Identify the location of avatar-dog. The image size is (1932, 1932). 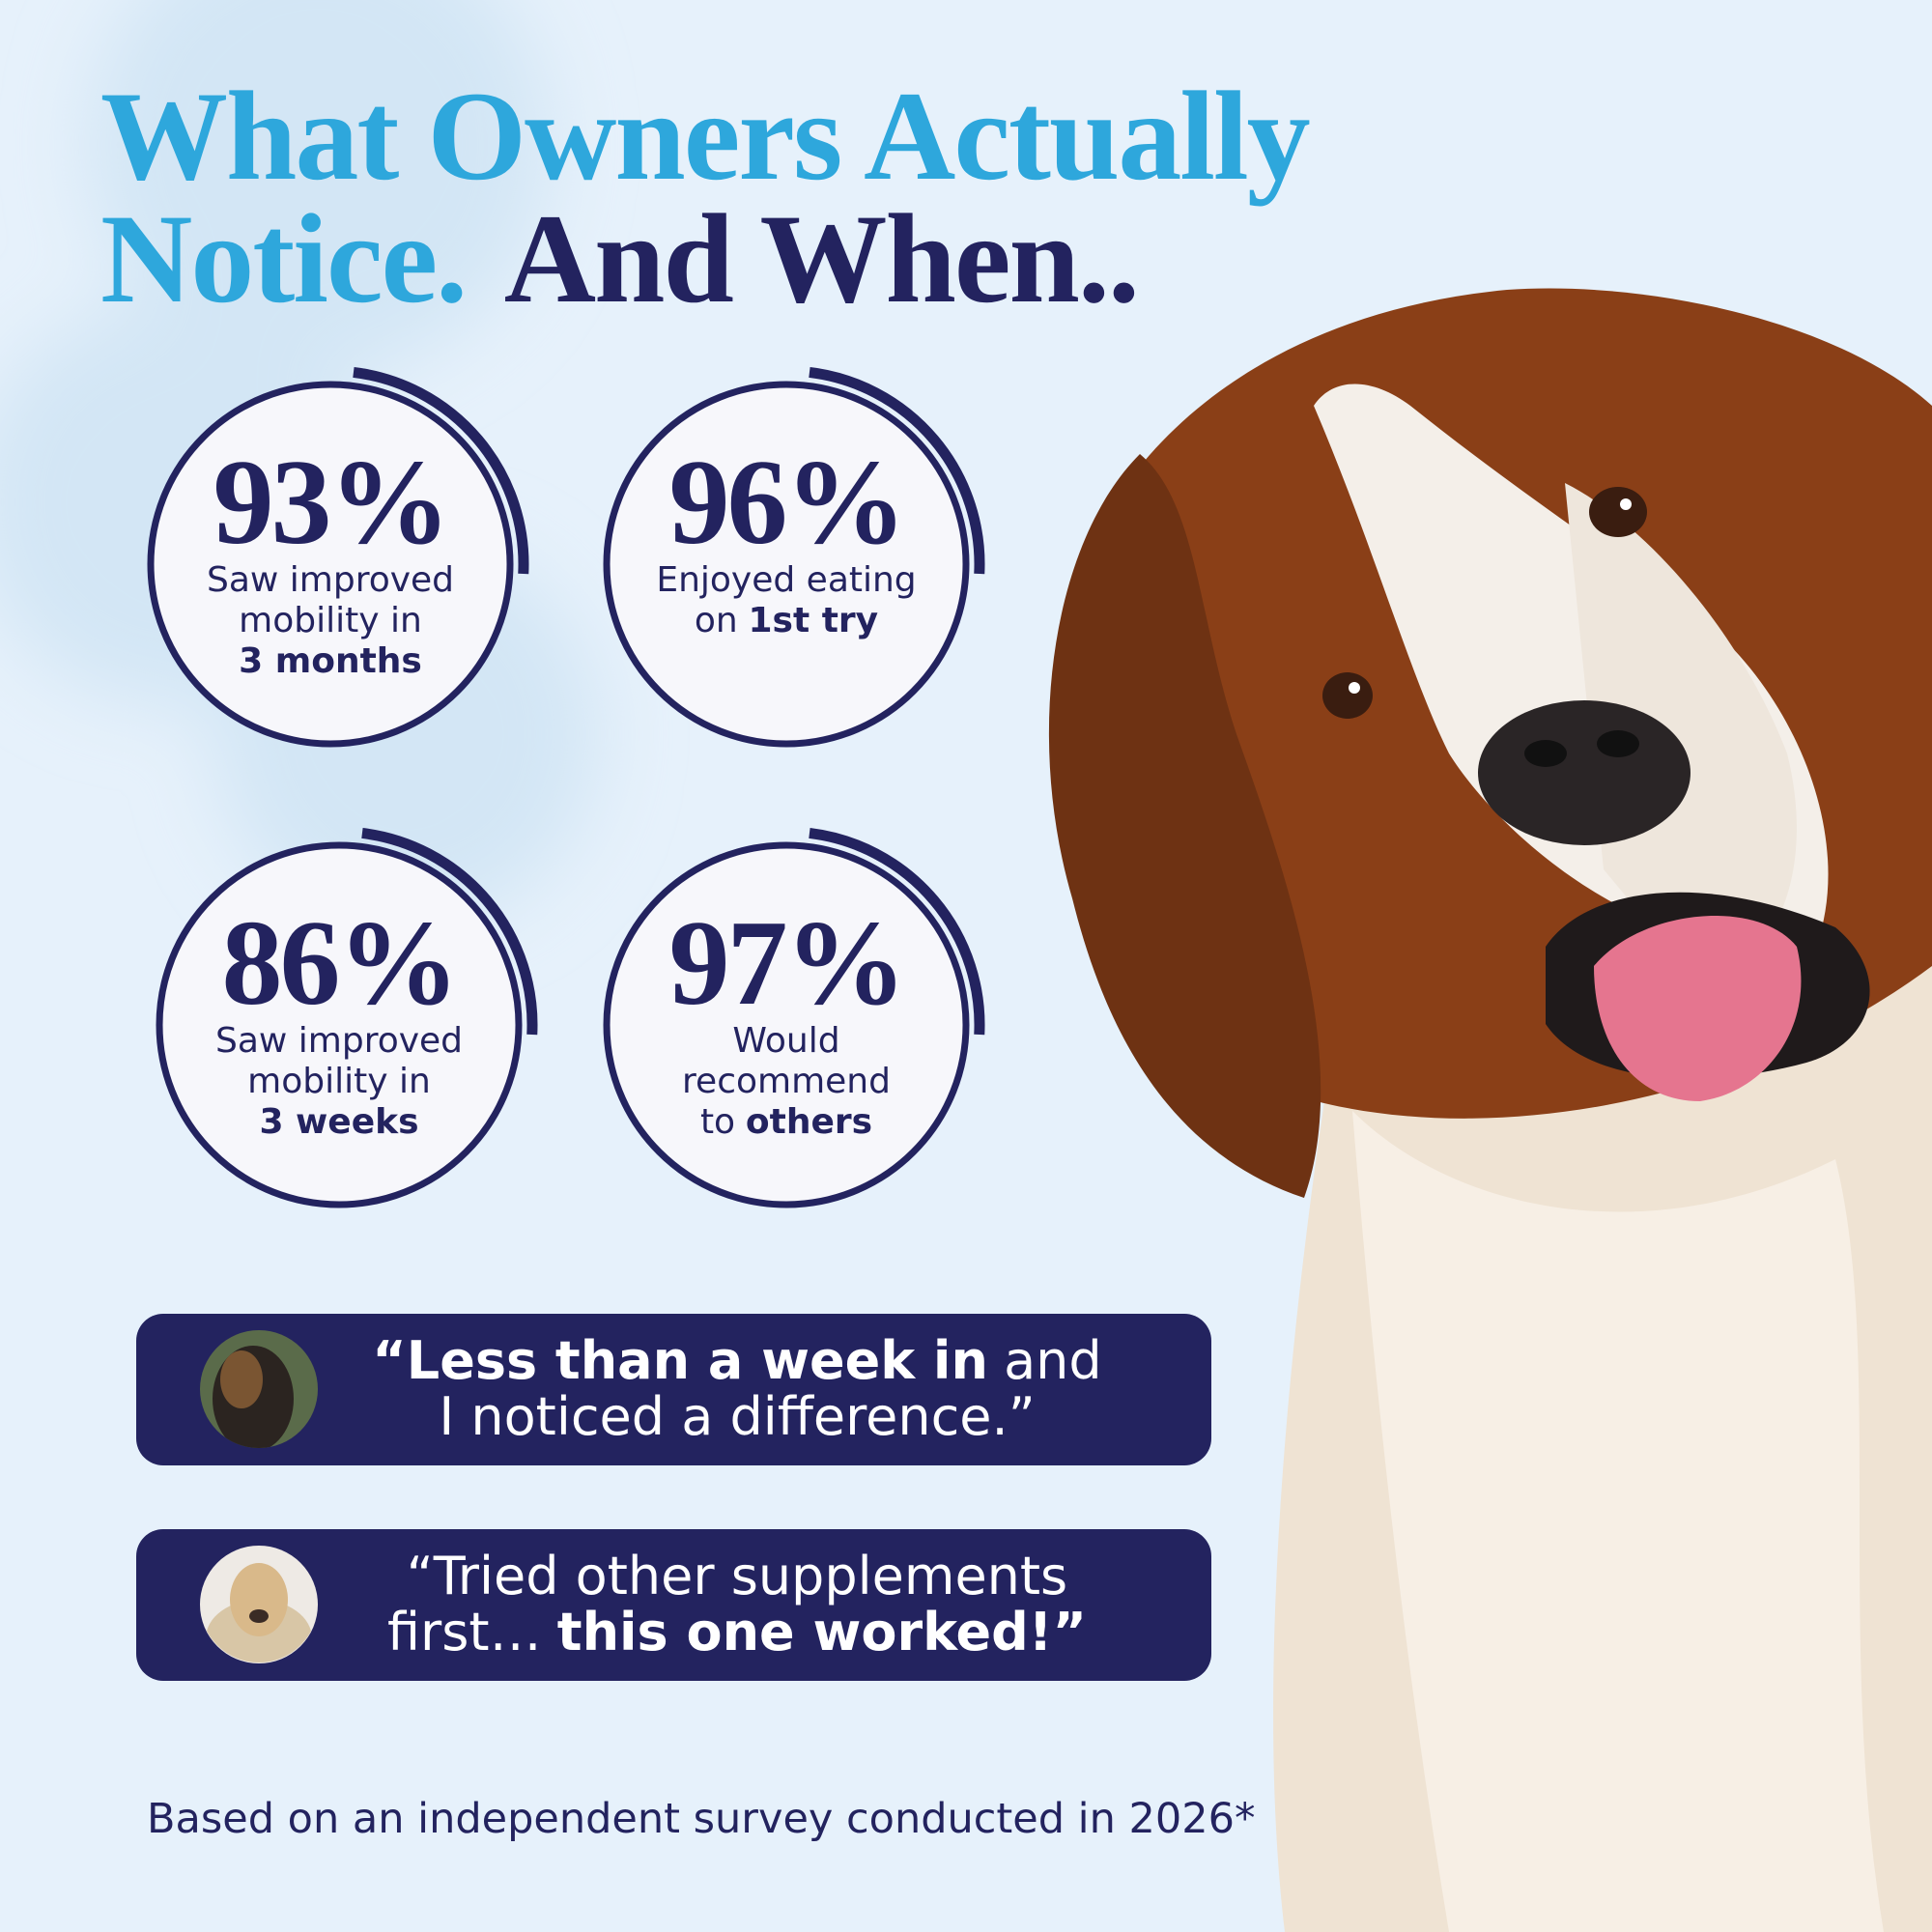
(253, 1397).